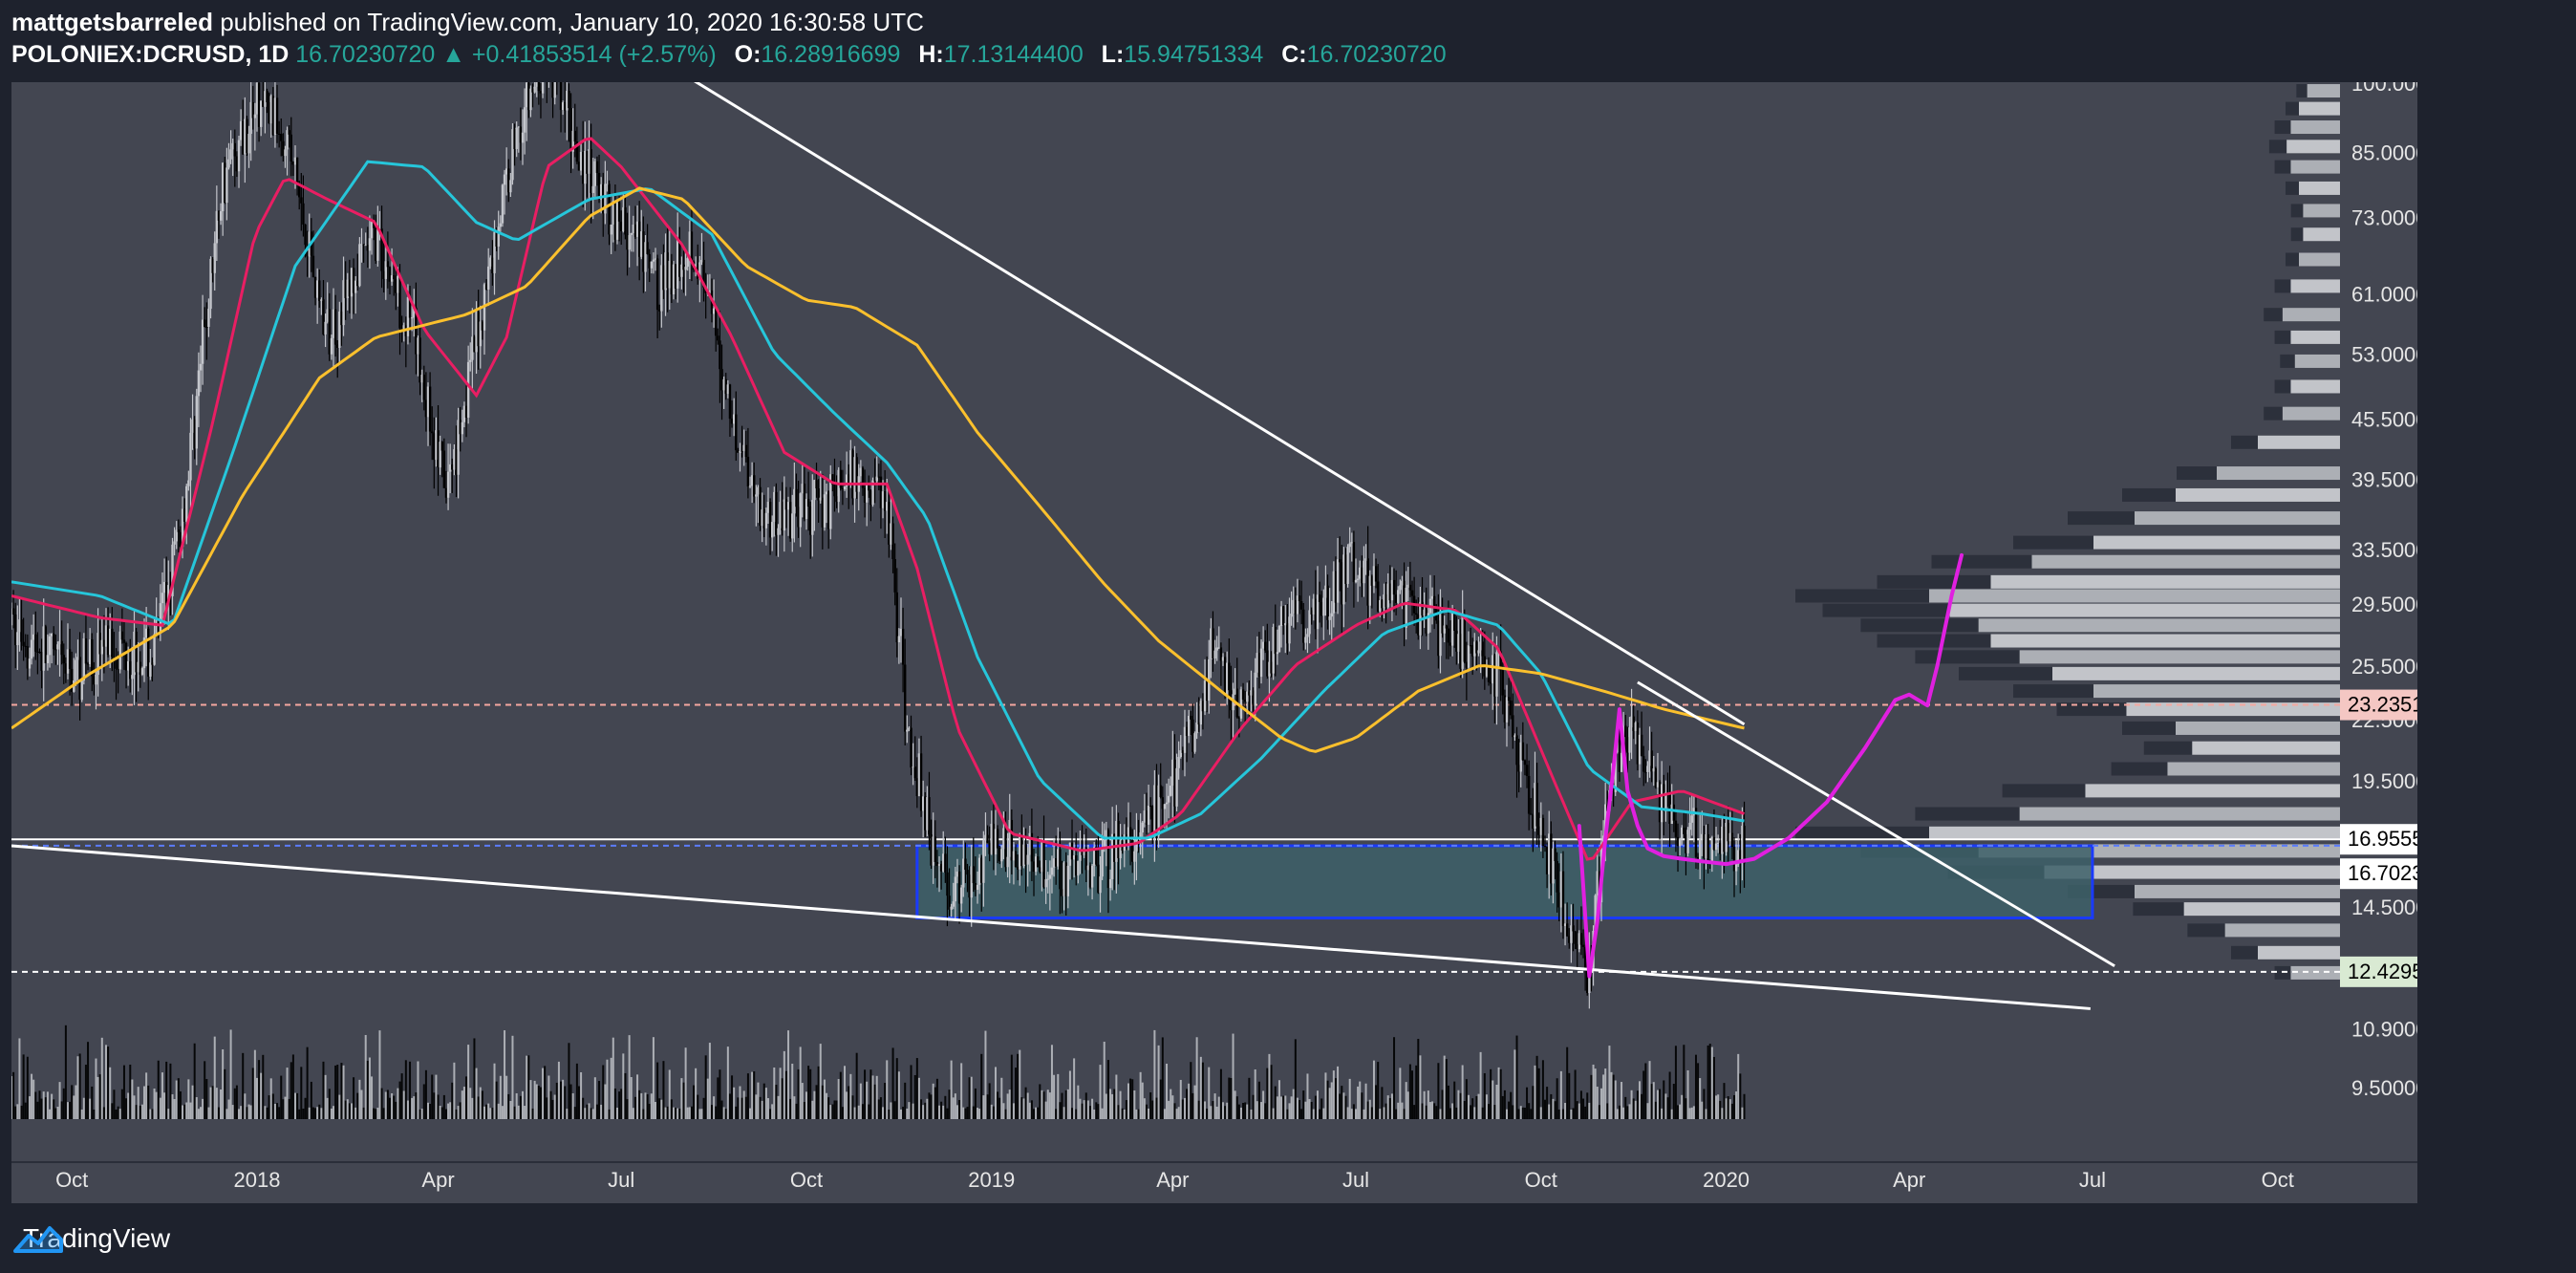 This screenshot has height=1273, width=2576. Describe the element at coordinates (1013, 54) in the screenshot. I see `high-value: 17.13144400` at that location.